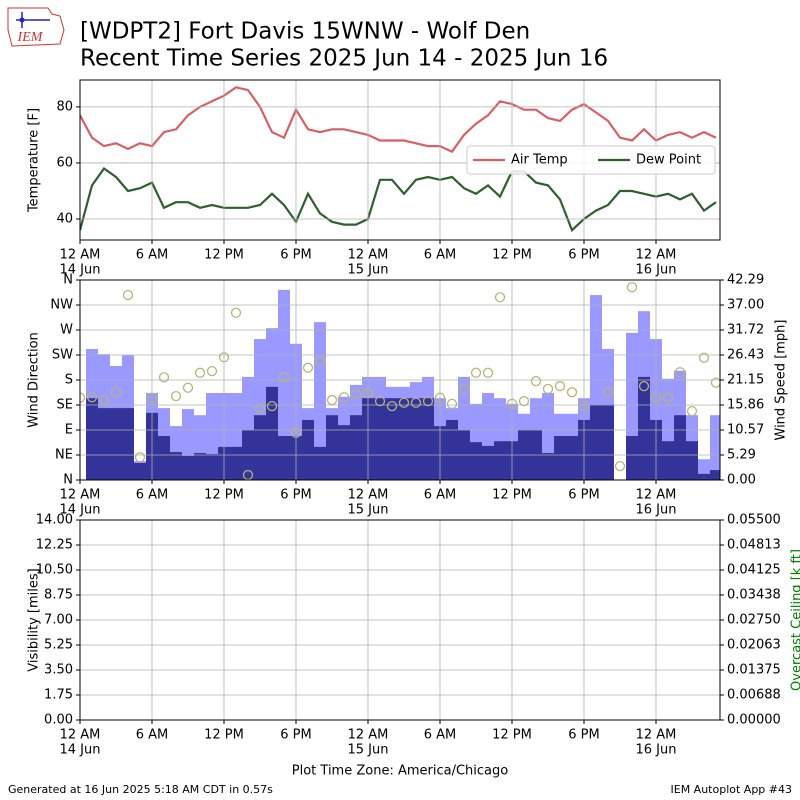 The width and height of the screenshot is (800, 800). What do you see at coordinates (668, 160) in the screenshot?
I see `legend-label: Dew Point` at bounding box center [668, 160].